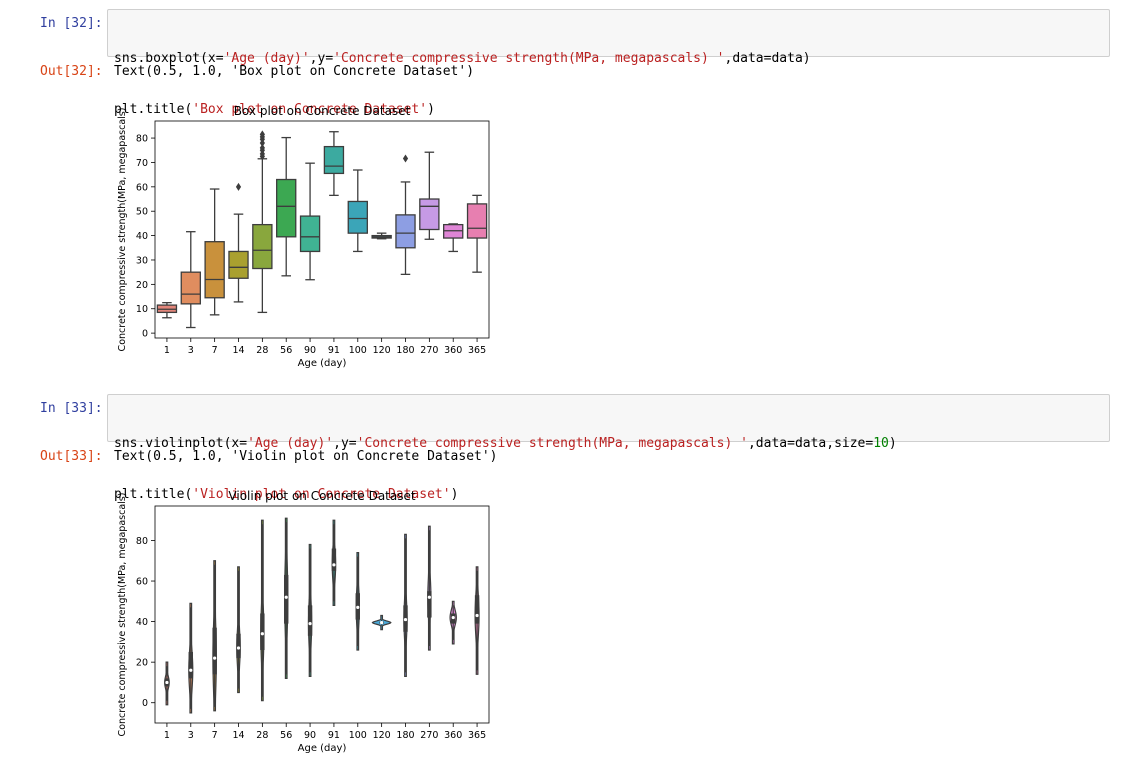 Image resolution: width=1123 pixels, height=775 pixels. Describe the element at coordinates (71, 71) in the screenshot. I see `out-prompt-32: Out[32]:` at that location.